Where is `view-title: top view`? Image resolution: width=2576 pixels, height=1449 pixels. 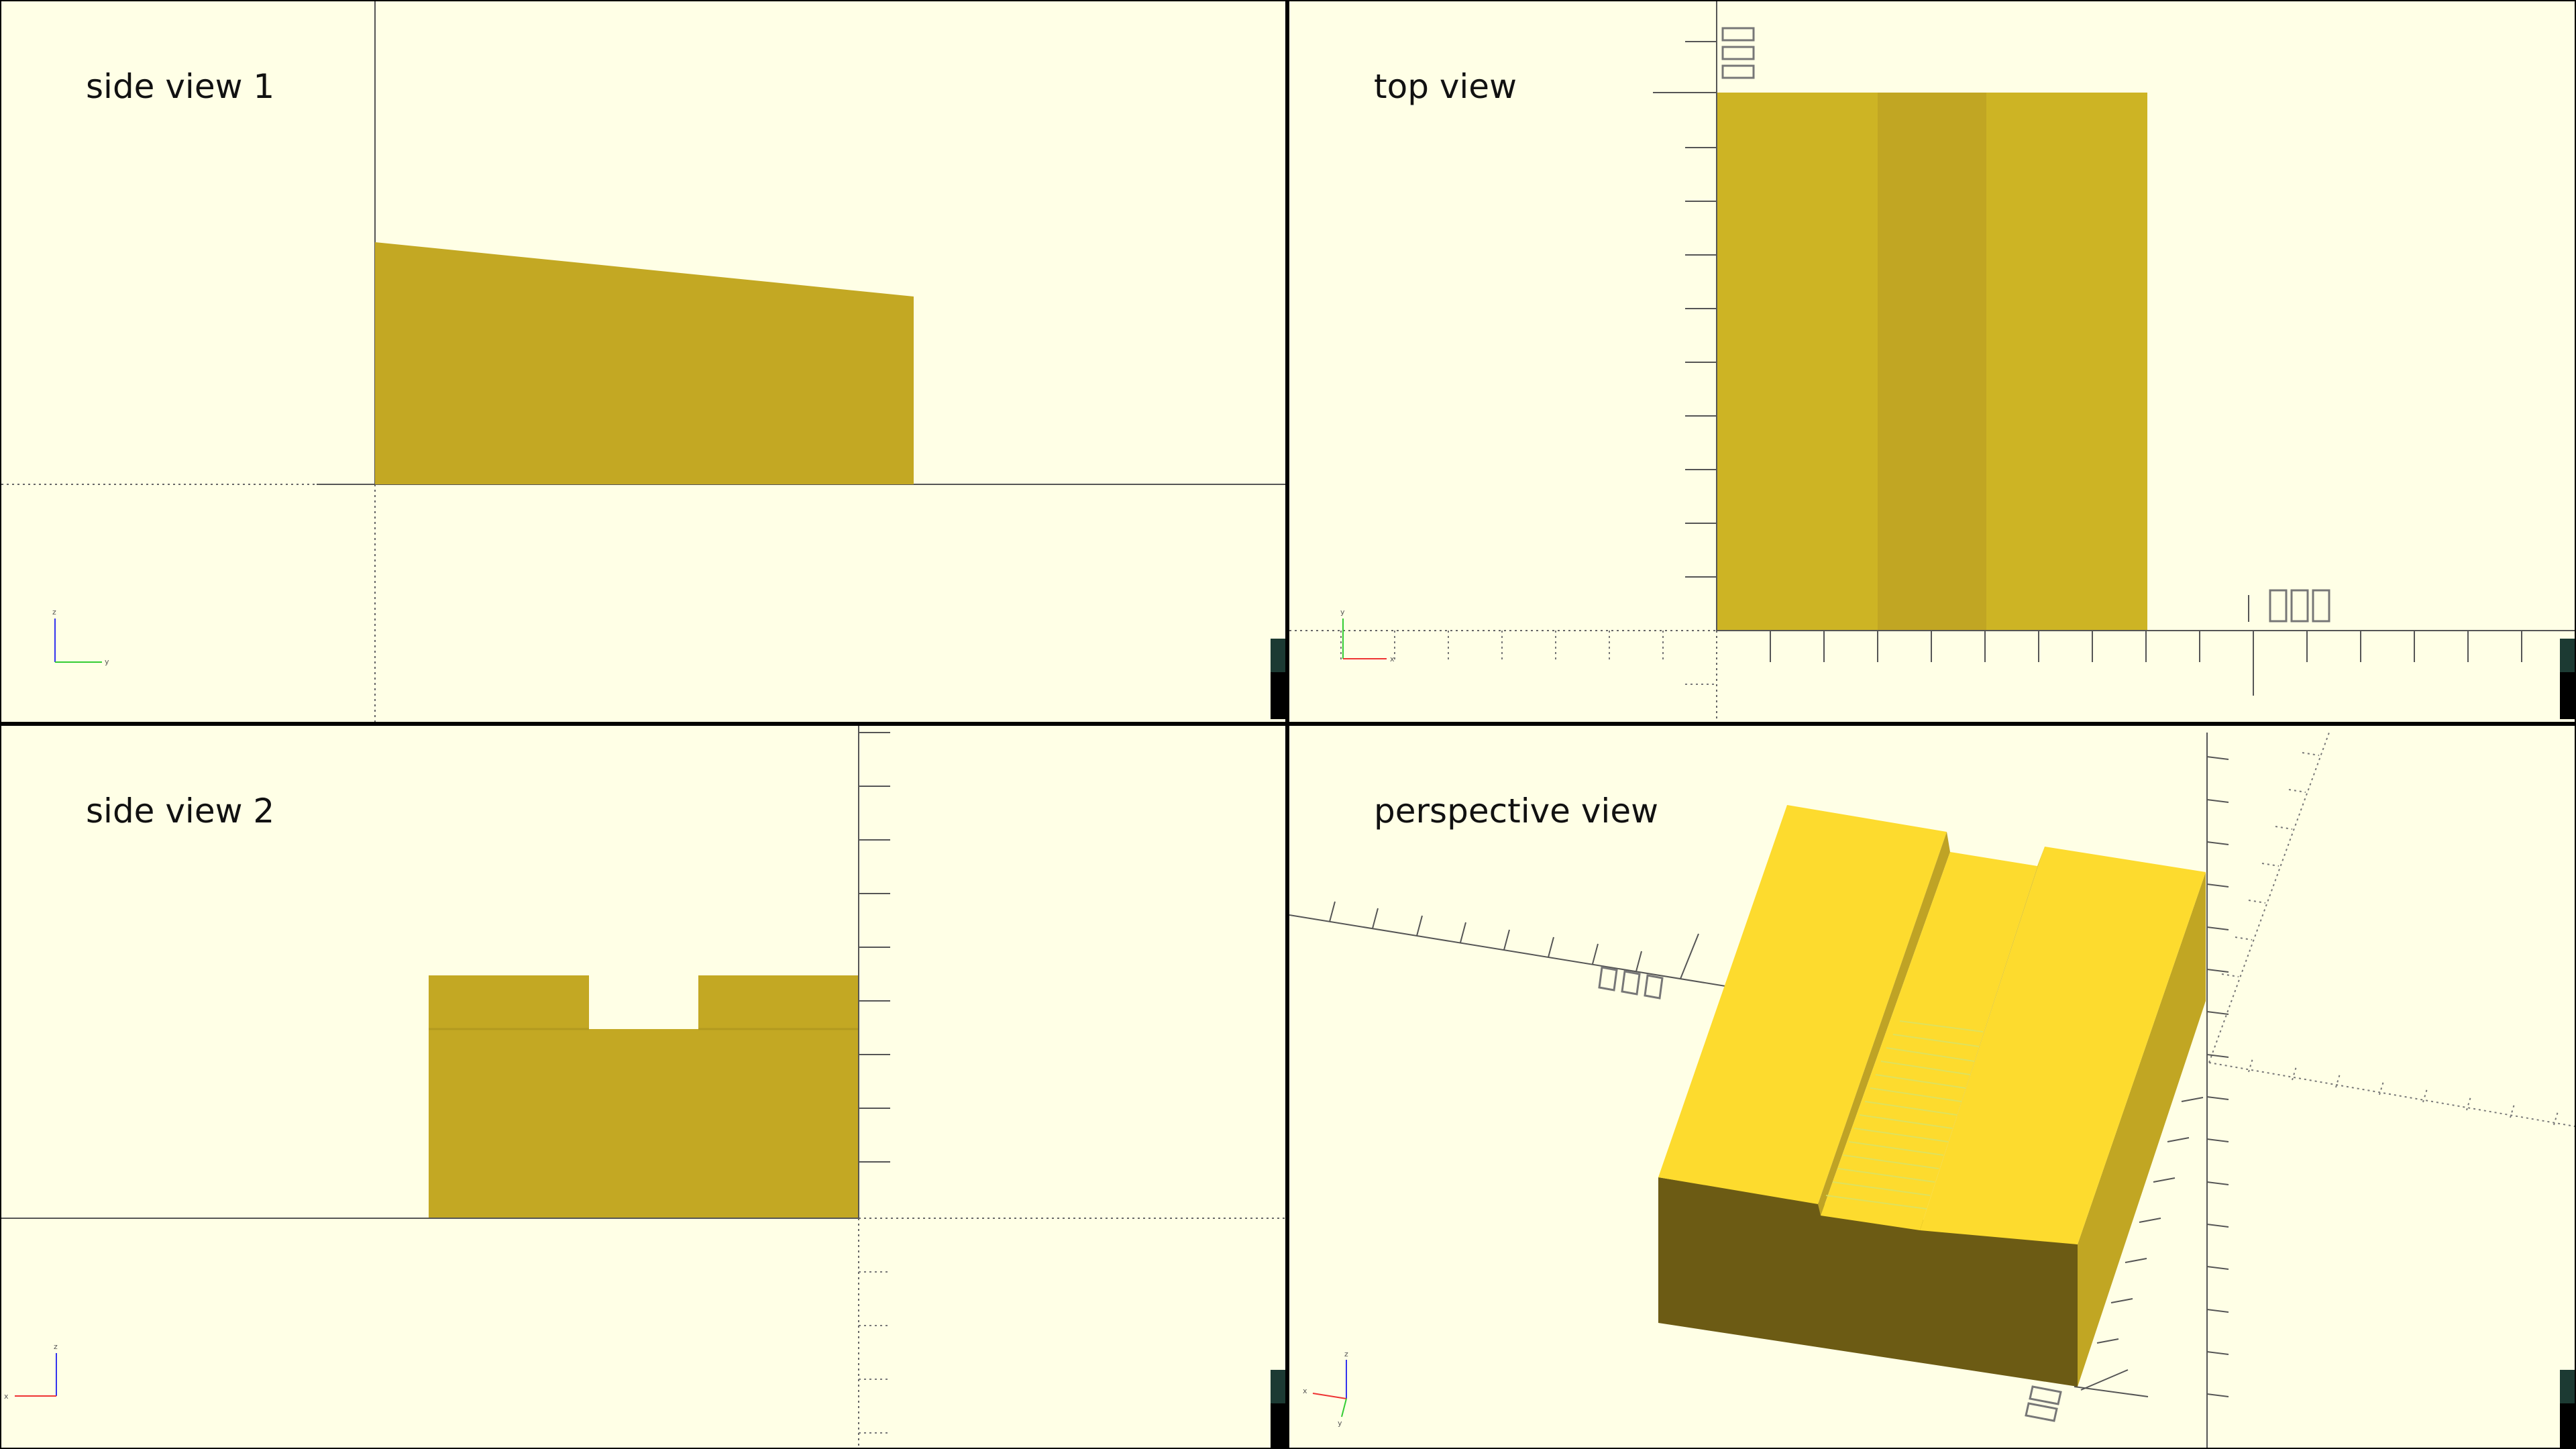 view-title: top view is located at coordinates (1445, 86).